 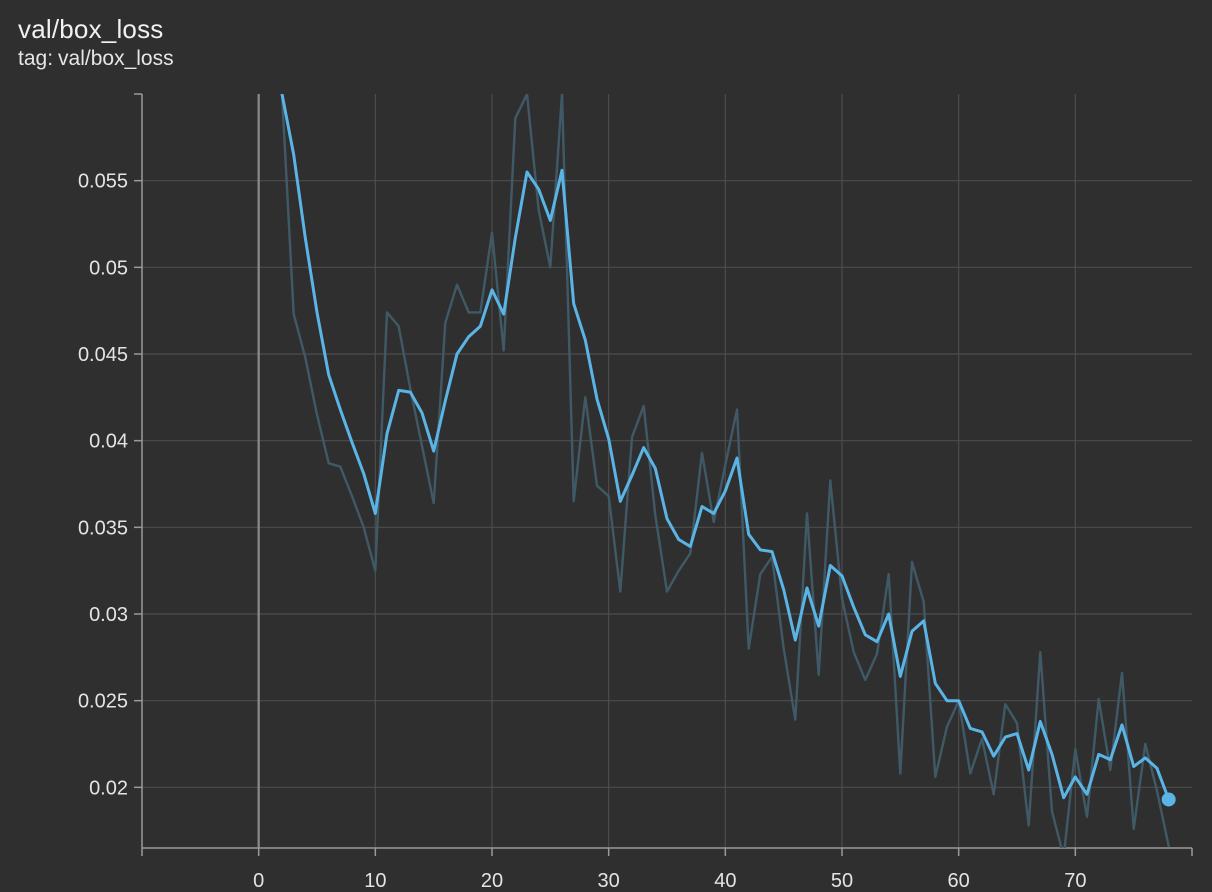 What do you see at coordinates (116, 58) in the screenshot?
I see `tag-value: val/box_loss` at bounding box center [116, 58].